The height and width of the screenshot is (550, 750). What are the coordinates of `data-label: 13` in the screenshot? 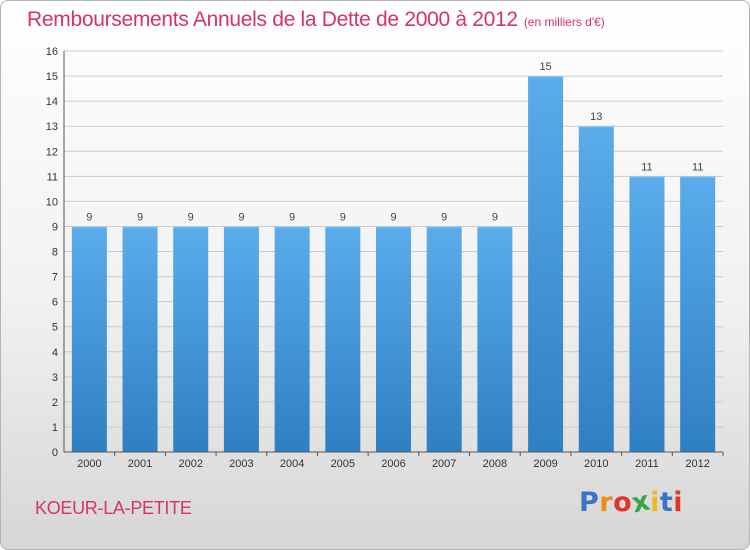 It's located at (596, 117).